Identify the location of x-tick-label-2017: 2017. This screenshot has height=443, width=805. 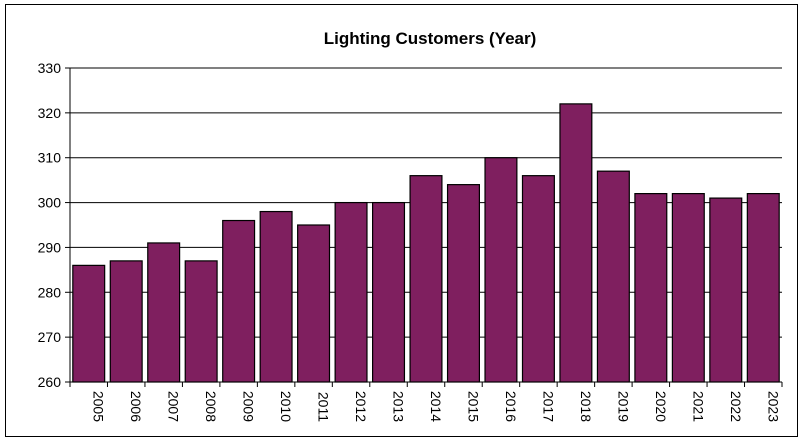
(548, 406).